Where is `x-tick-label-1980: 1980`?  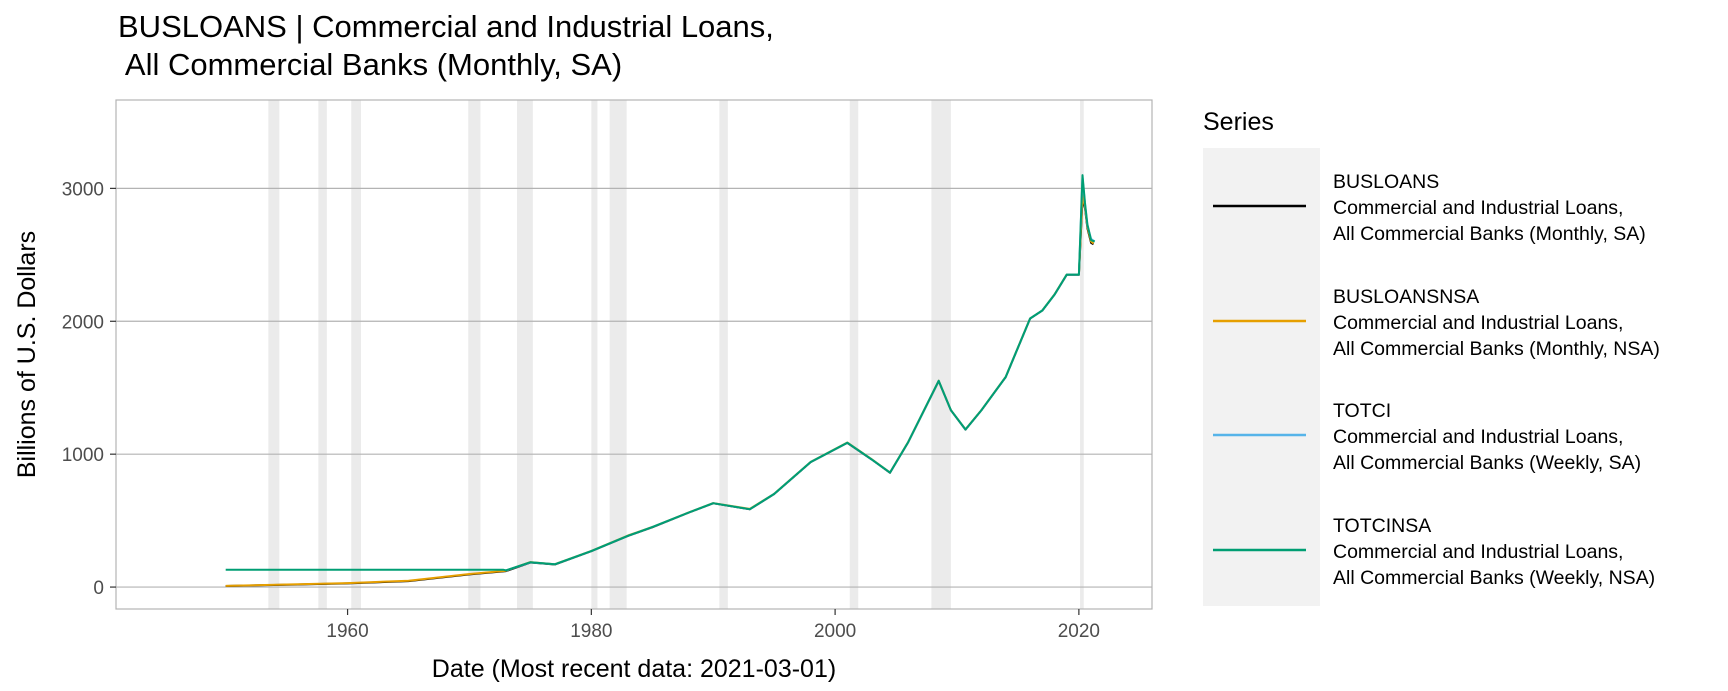 x-tick-label-1980: 1980 is located at coordinates (591, 631).